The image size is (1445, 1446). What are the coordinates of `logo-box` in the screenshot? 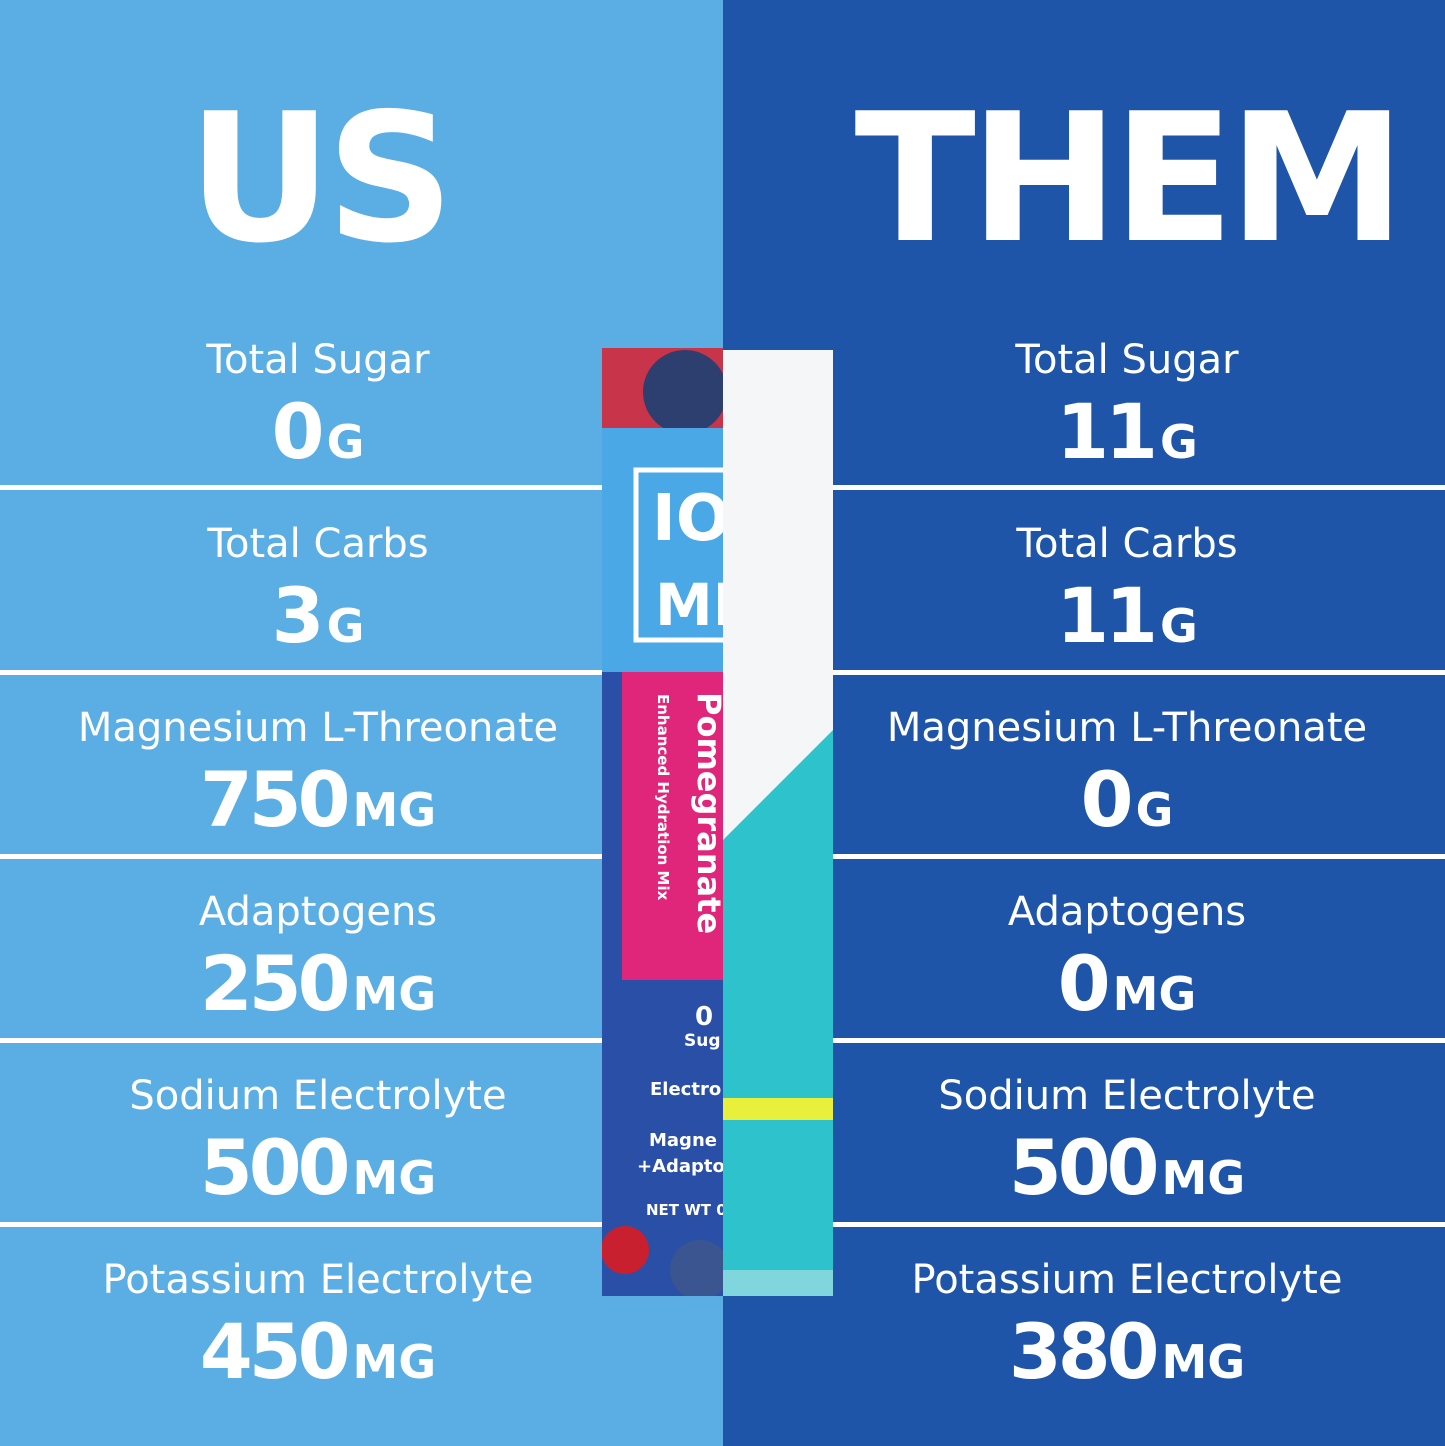 It's located at (678, 555).